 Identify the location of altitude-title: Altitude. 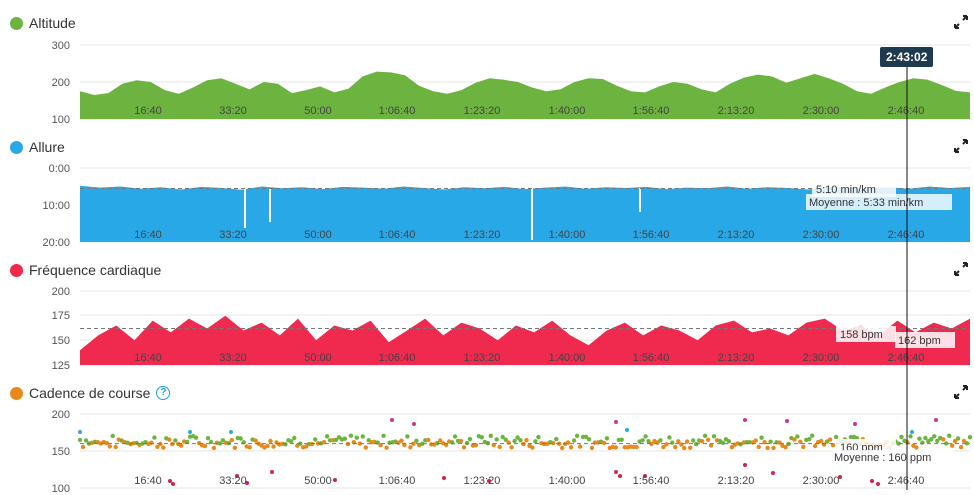
(52, 23).